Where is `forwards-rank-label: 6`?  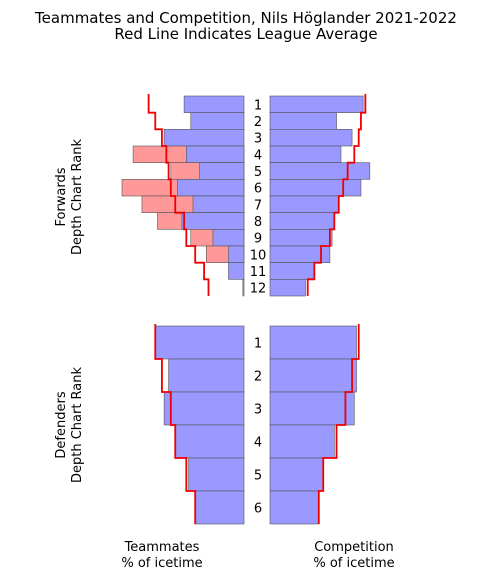
forwards-rank-label: 6 is located at coordinates (258, 189).